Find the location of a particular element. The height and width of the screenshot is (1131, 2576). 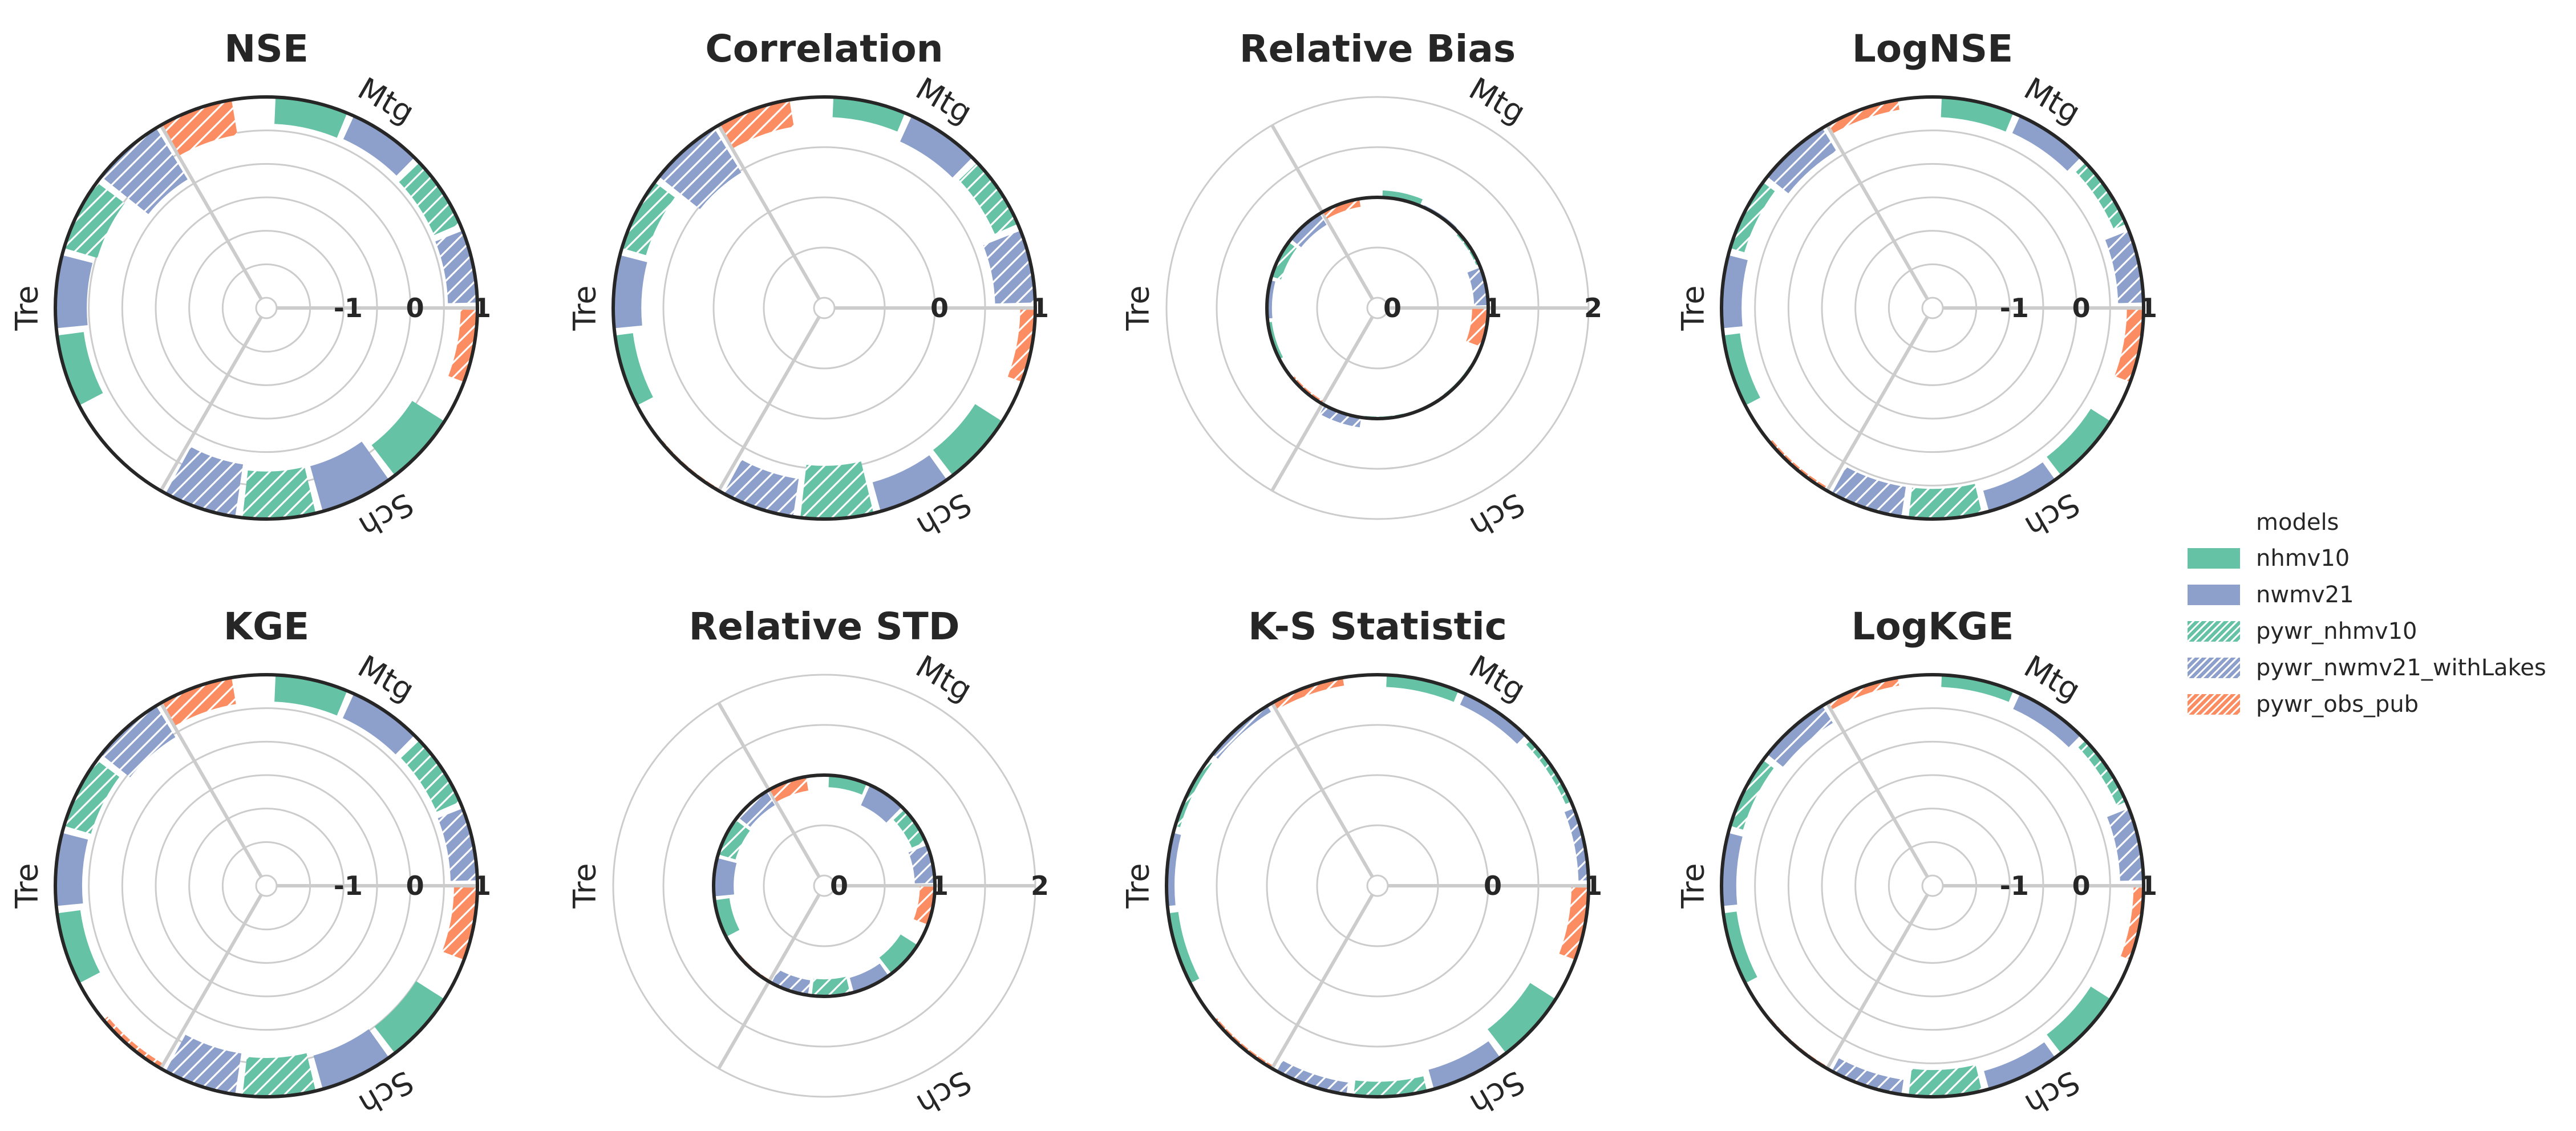

subplot-title: LogNSE is located at coordinates (1933, 49).